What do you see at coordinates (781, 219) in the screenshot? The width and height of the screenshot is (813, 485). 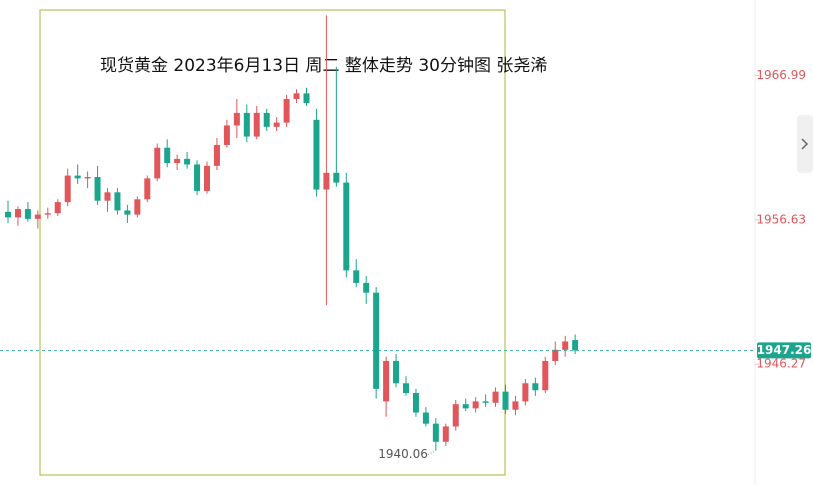 I see `y-tick-label: 1956.63` at bounding box center [781, 219].